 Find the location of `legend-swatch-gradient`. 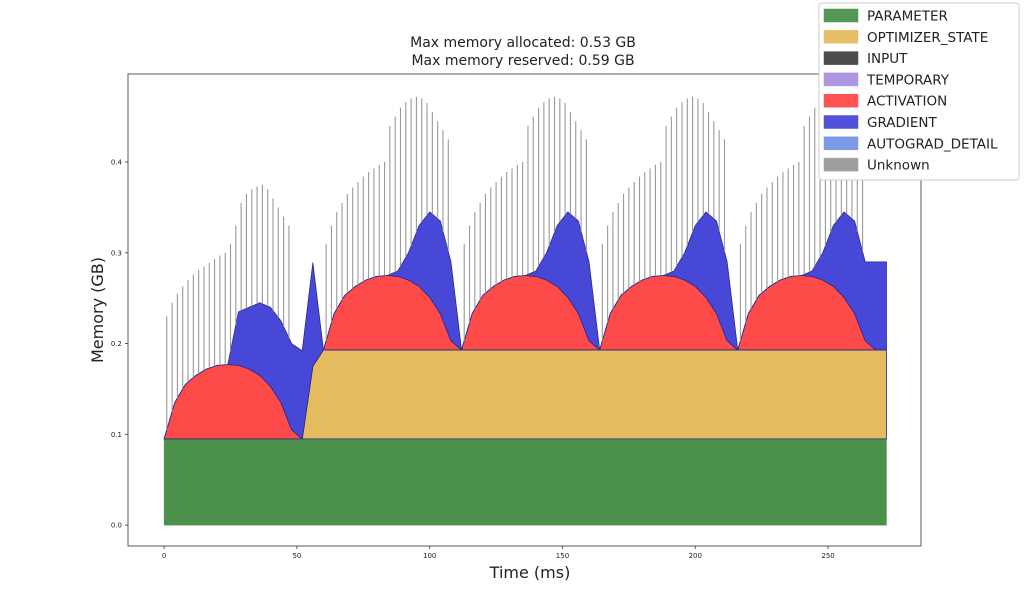

legend-swatch-gradient is located at coordinates (841, 122).